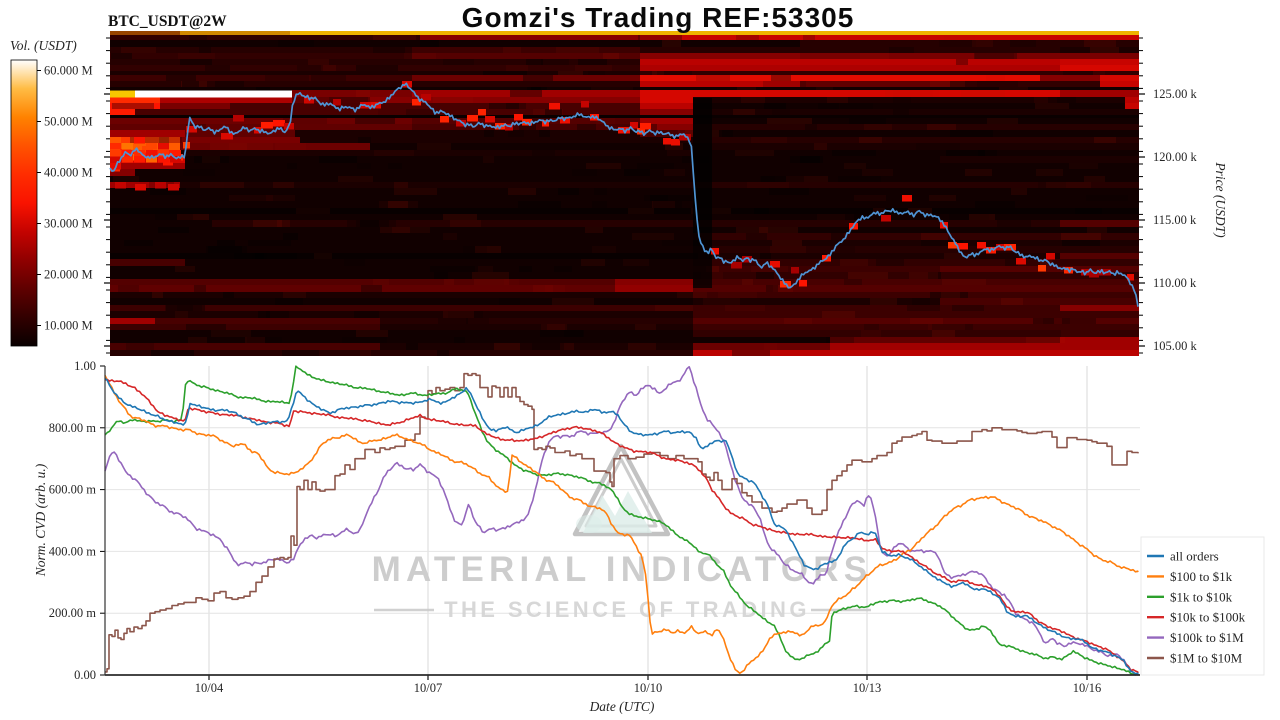  I want to click on svg-text: THE SCIENCE OF TRADING, so click(627, 609).